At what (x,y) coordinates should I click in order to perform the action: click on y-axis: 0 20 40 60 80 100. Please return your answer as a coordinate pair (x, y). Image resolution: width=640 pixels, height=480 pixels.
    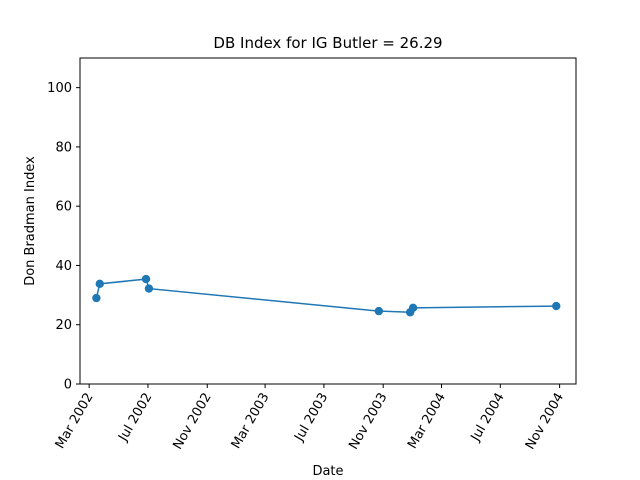
    Looking at the image, I should click on (63, 237).